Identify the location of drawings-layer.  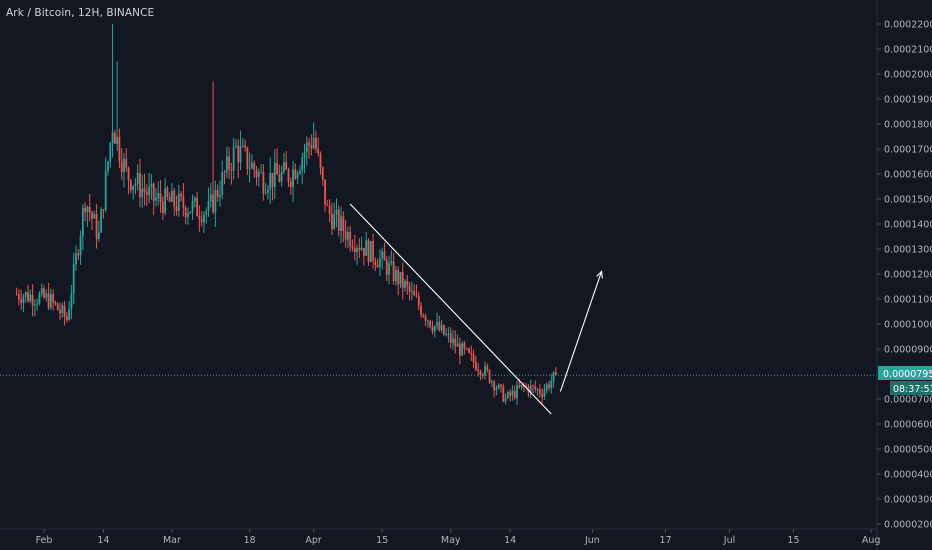
(476, 309).